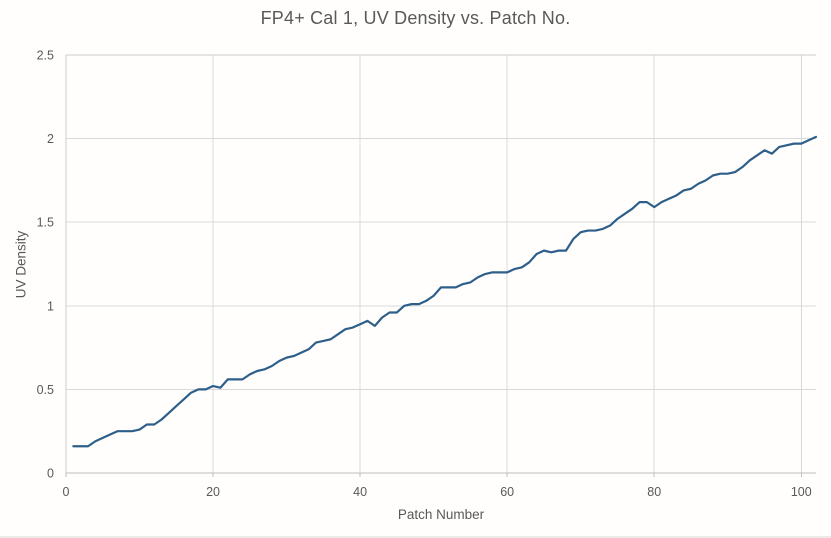  Describe the element at coordinates (45, 223) in the screenshot. I see `y-tick-label: 1.5` at that location.